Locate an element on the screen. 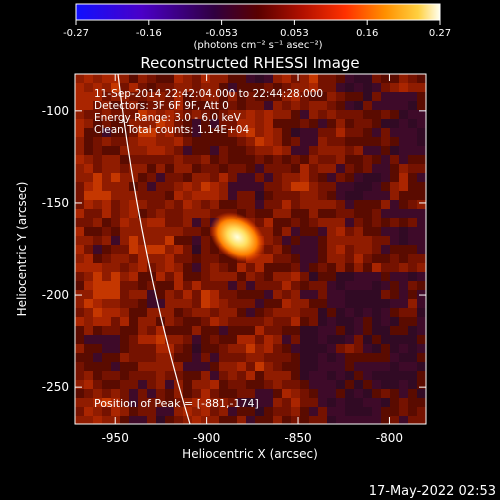 Image resolution: width=500 pixels, height=500 pixels. peak-source is located at coordinates (237, 237).